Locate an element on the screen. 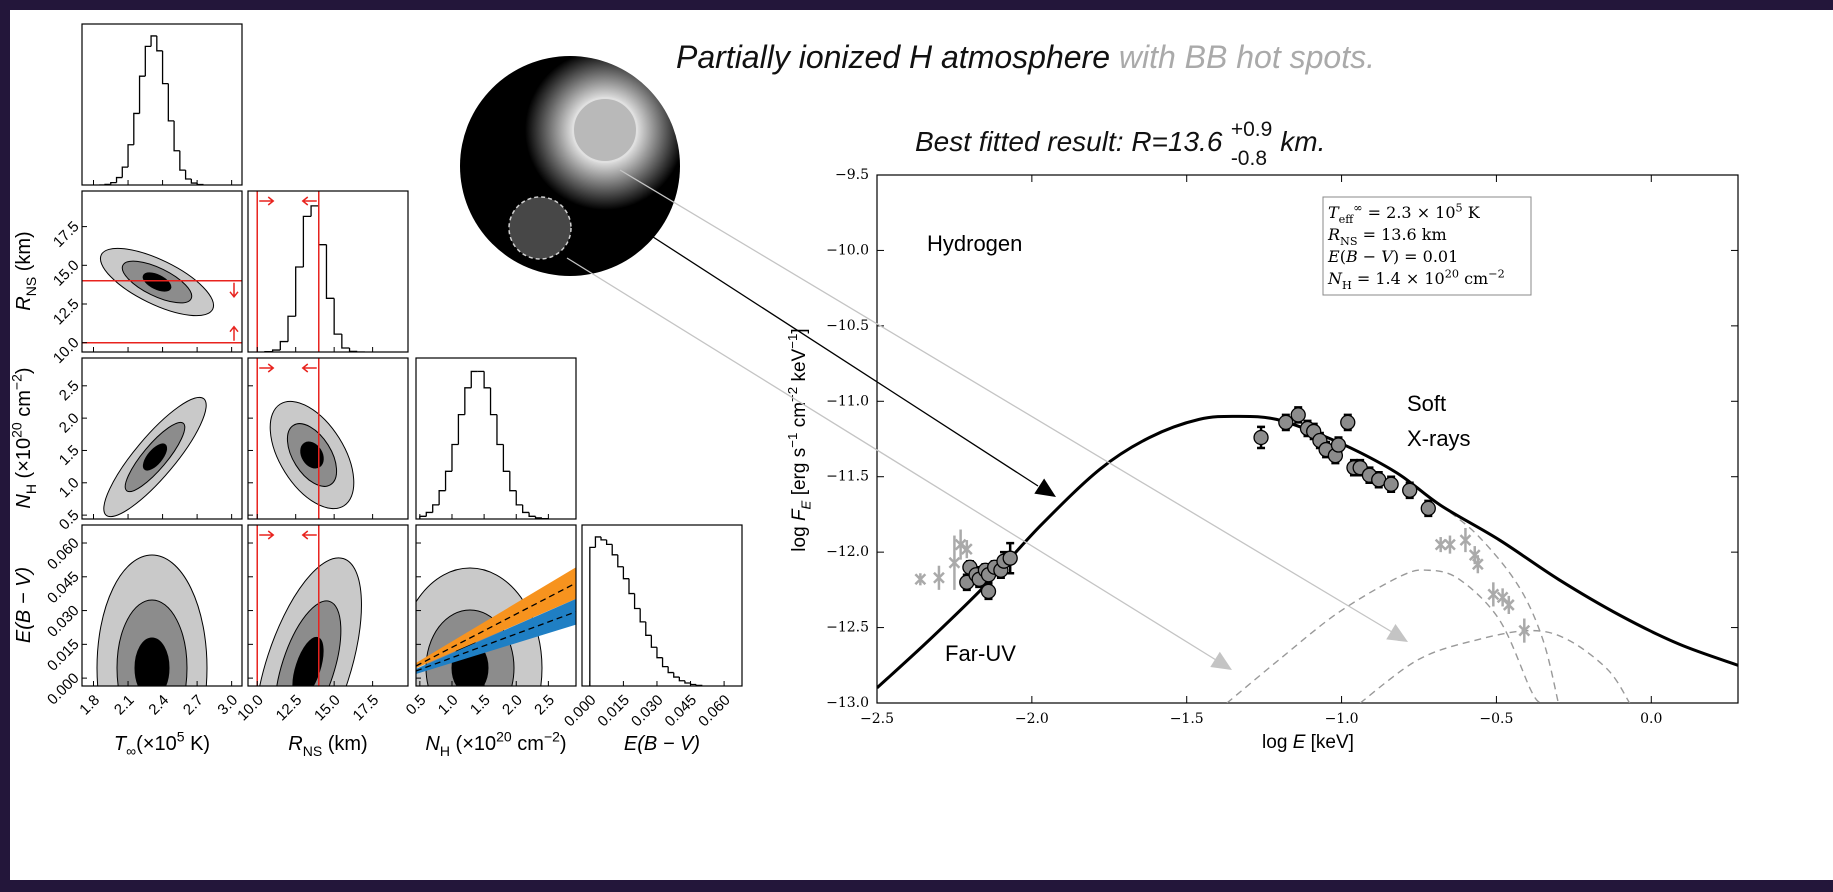 This screenshot has width=1833, height=892. text-part: T is located at coordinates (121, 744).